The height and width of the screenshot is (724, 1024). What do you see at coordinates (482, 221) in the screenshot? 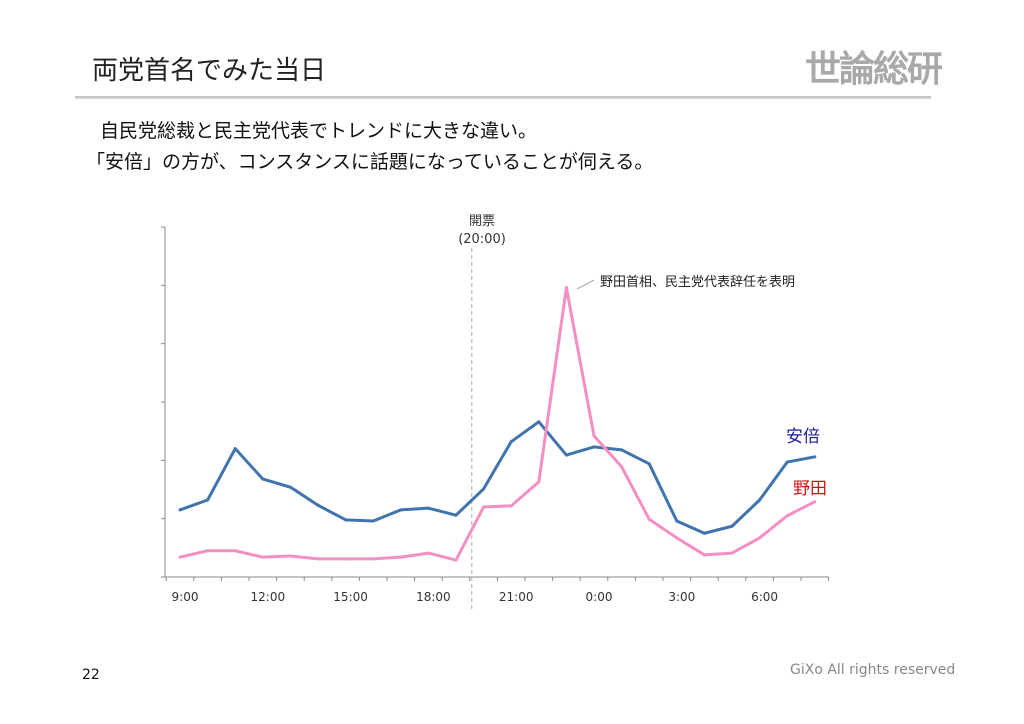
I see `annotation-kaihyo-line1: 開票` at bounding box center [482, 221].